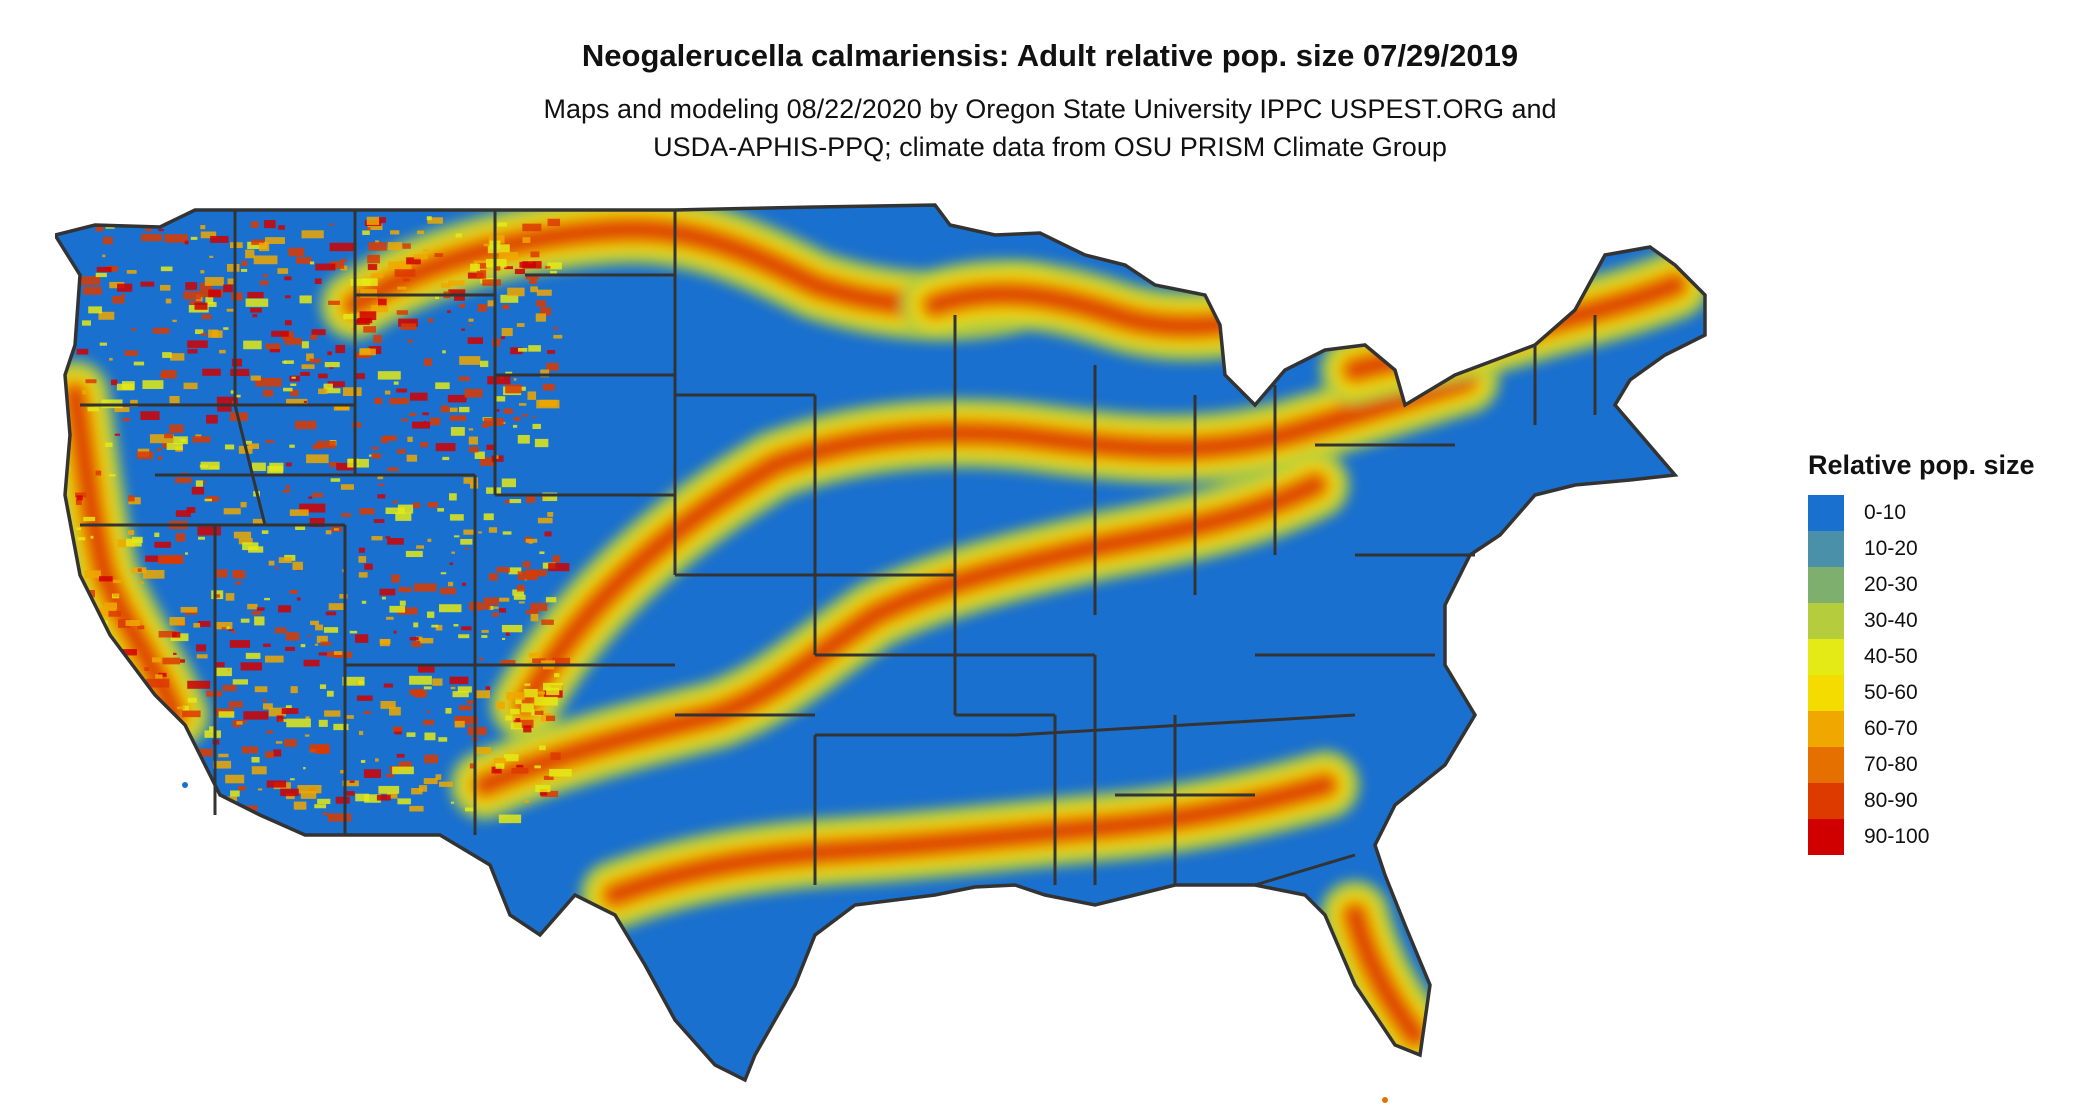  I want to click on legend-item: 70-80, so click(1921, 765).